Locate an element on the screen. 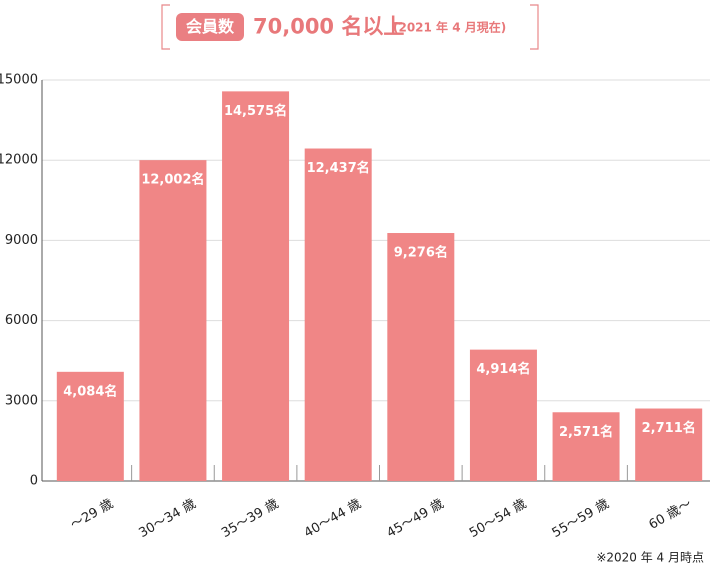 The image size is (710, 569). x-tick-label: 35～39 歳 is located at coordinates (250, 519).